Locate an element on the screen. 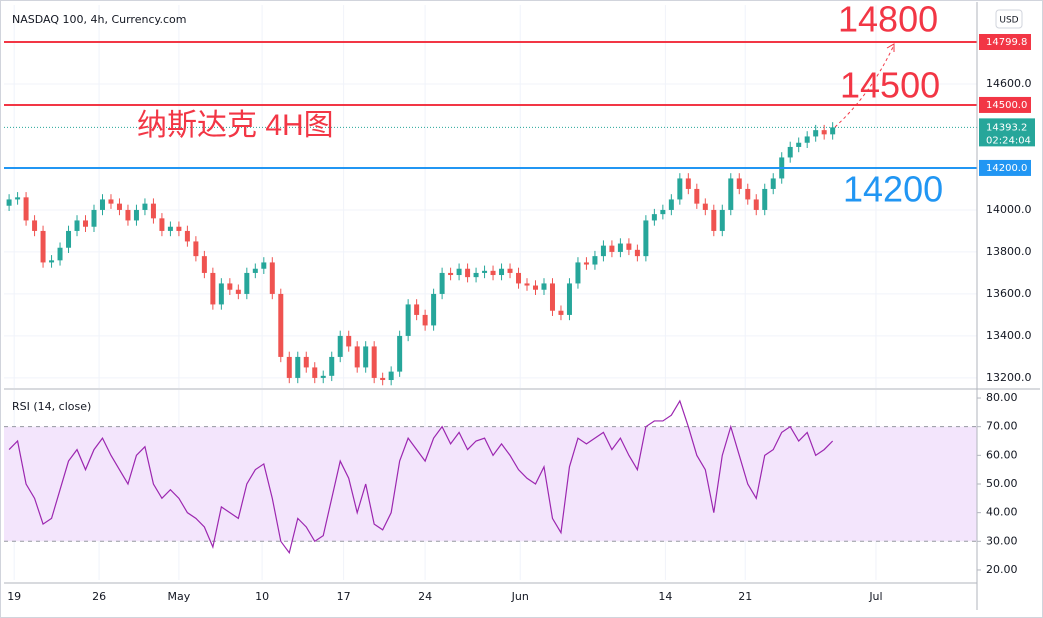 The image size is (1043, 618). annotation: 14500 is located at coordinates (890, 85).